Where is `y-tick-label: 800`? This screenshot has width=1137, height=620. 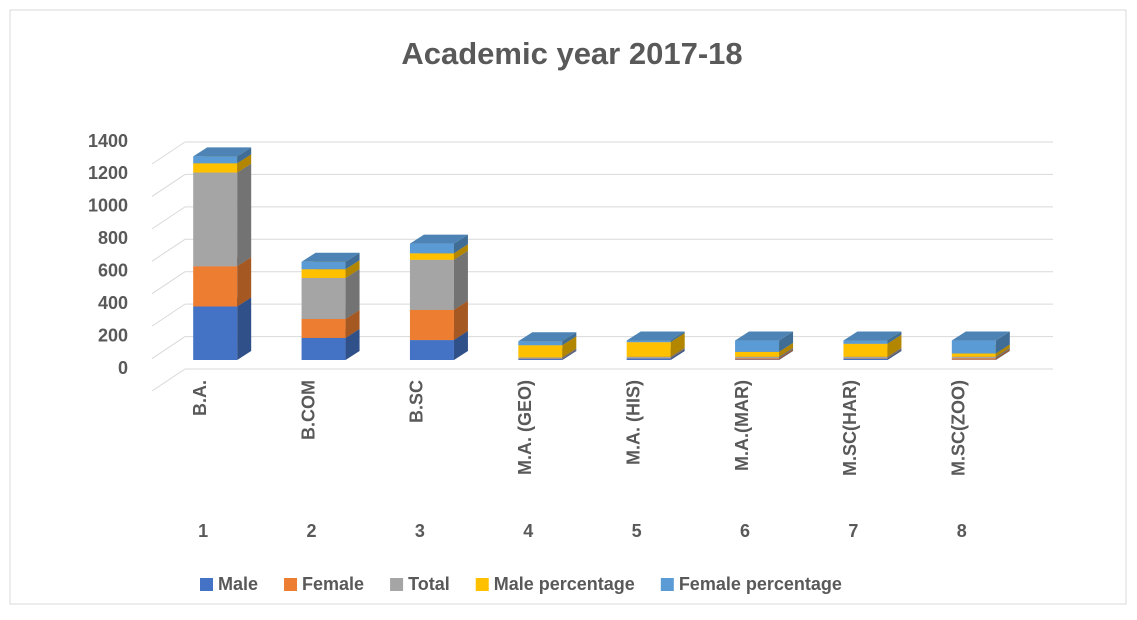 y-tick-label: 800 is located at coordinates (113, 238).